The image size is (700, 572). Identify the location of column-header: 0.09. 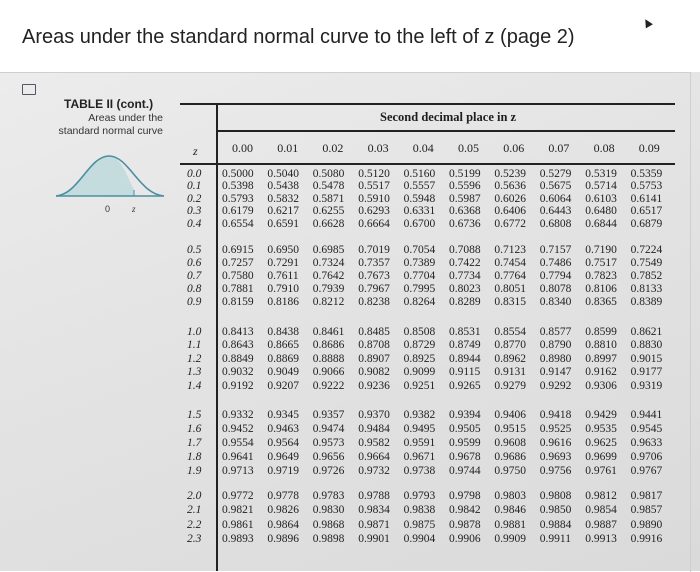
(649, 148).